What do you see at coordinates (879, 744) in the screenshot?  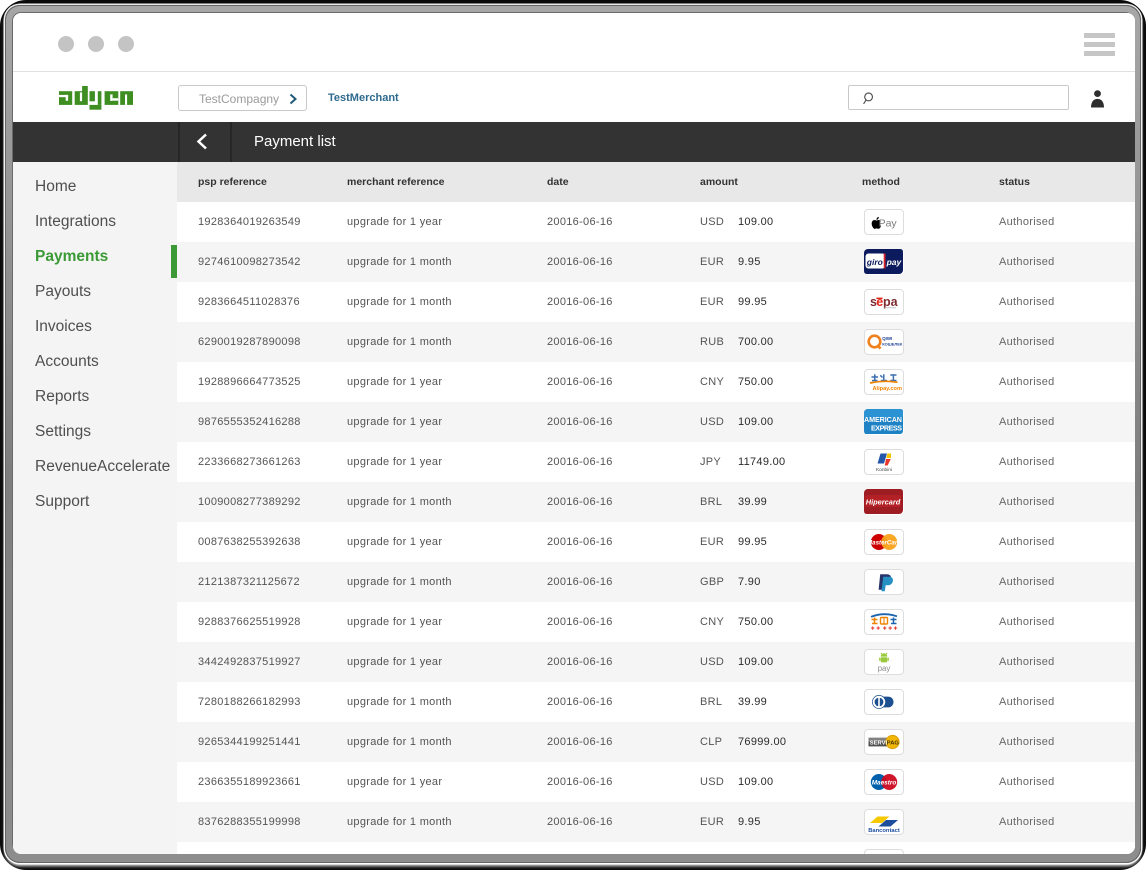 I see `svg-text: SERVI` at bounding box center [879, 744].